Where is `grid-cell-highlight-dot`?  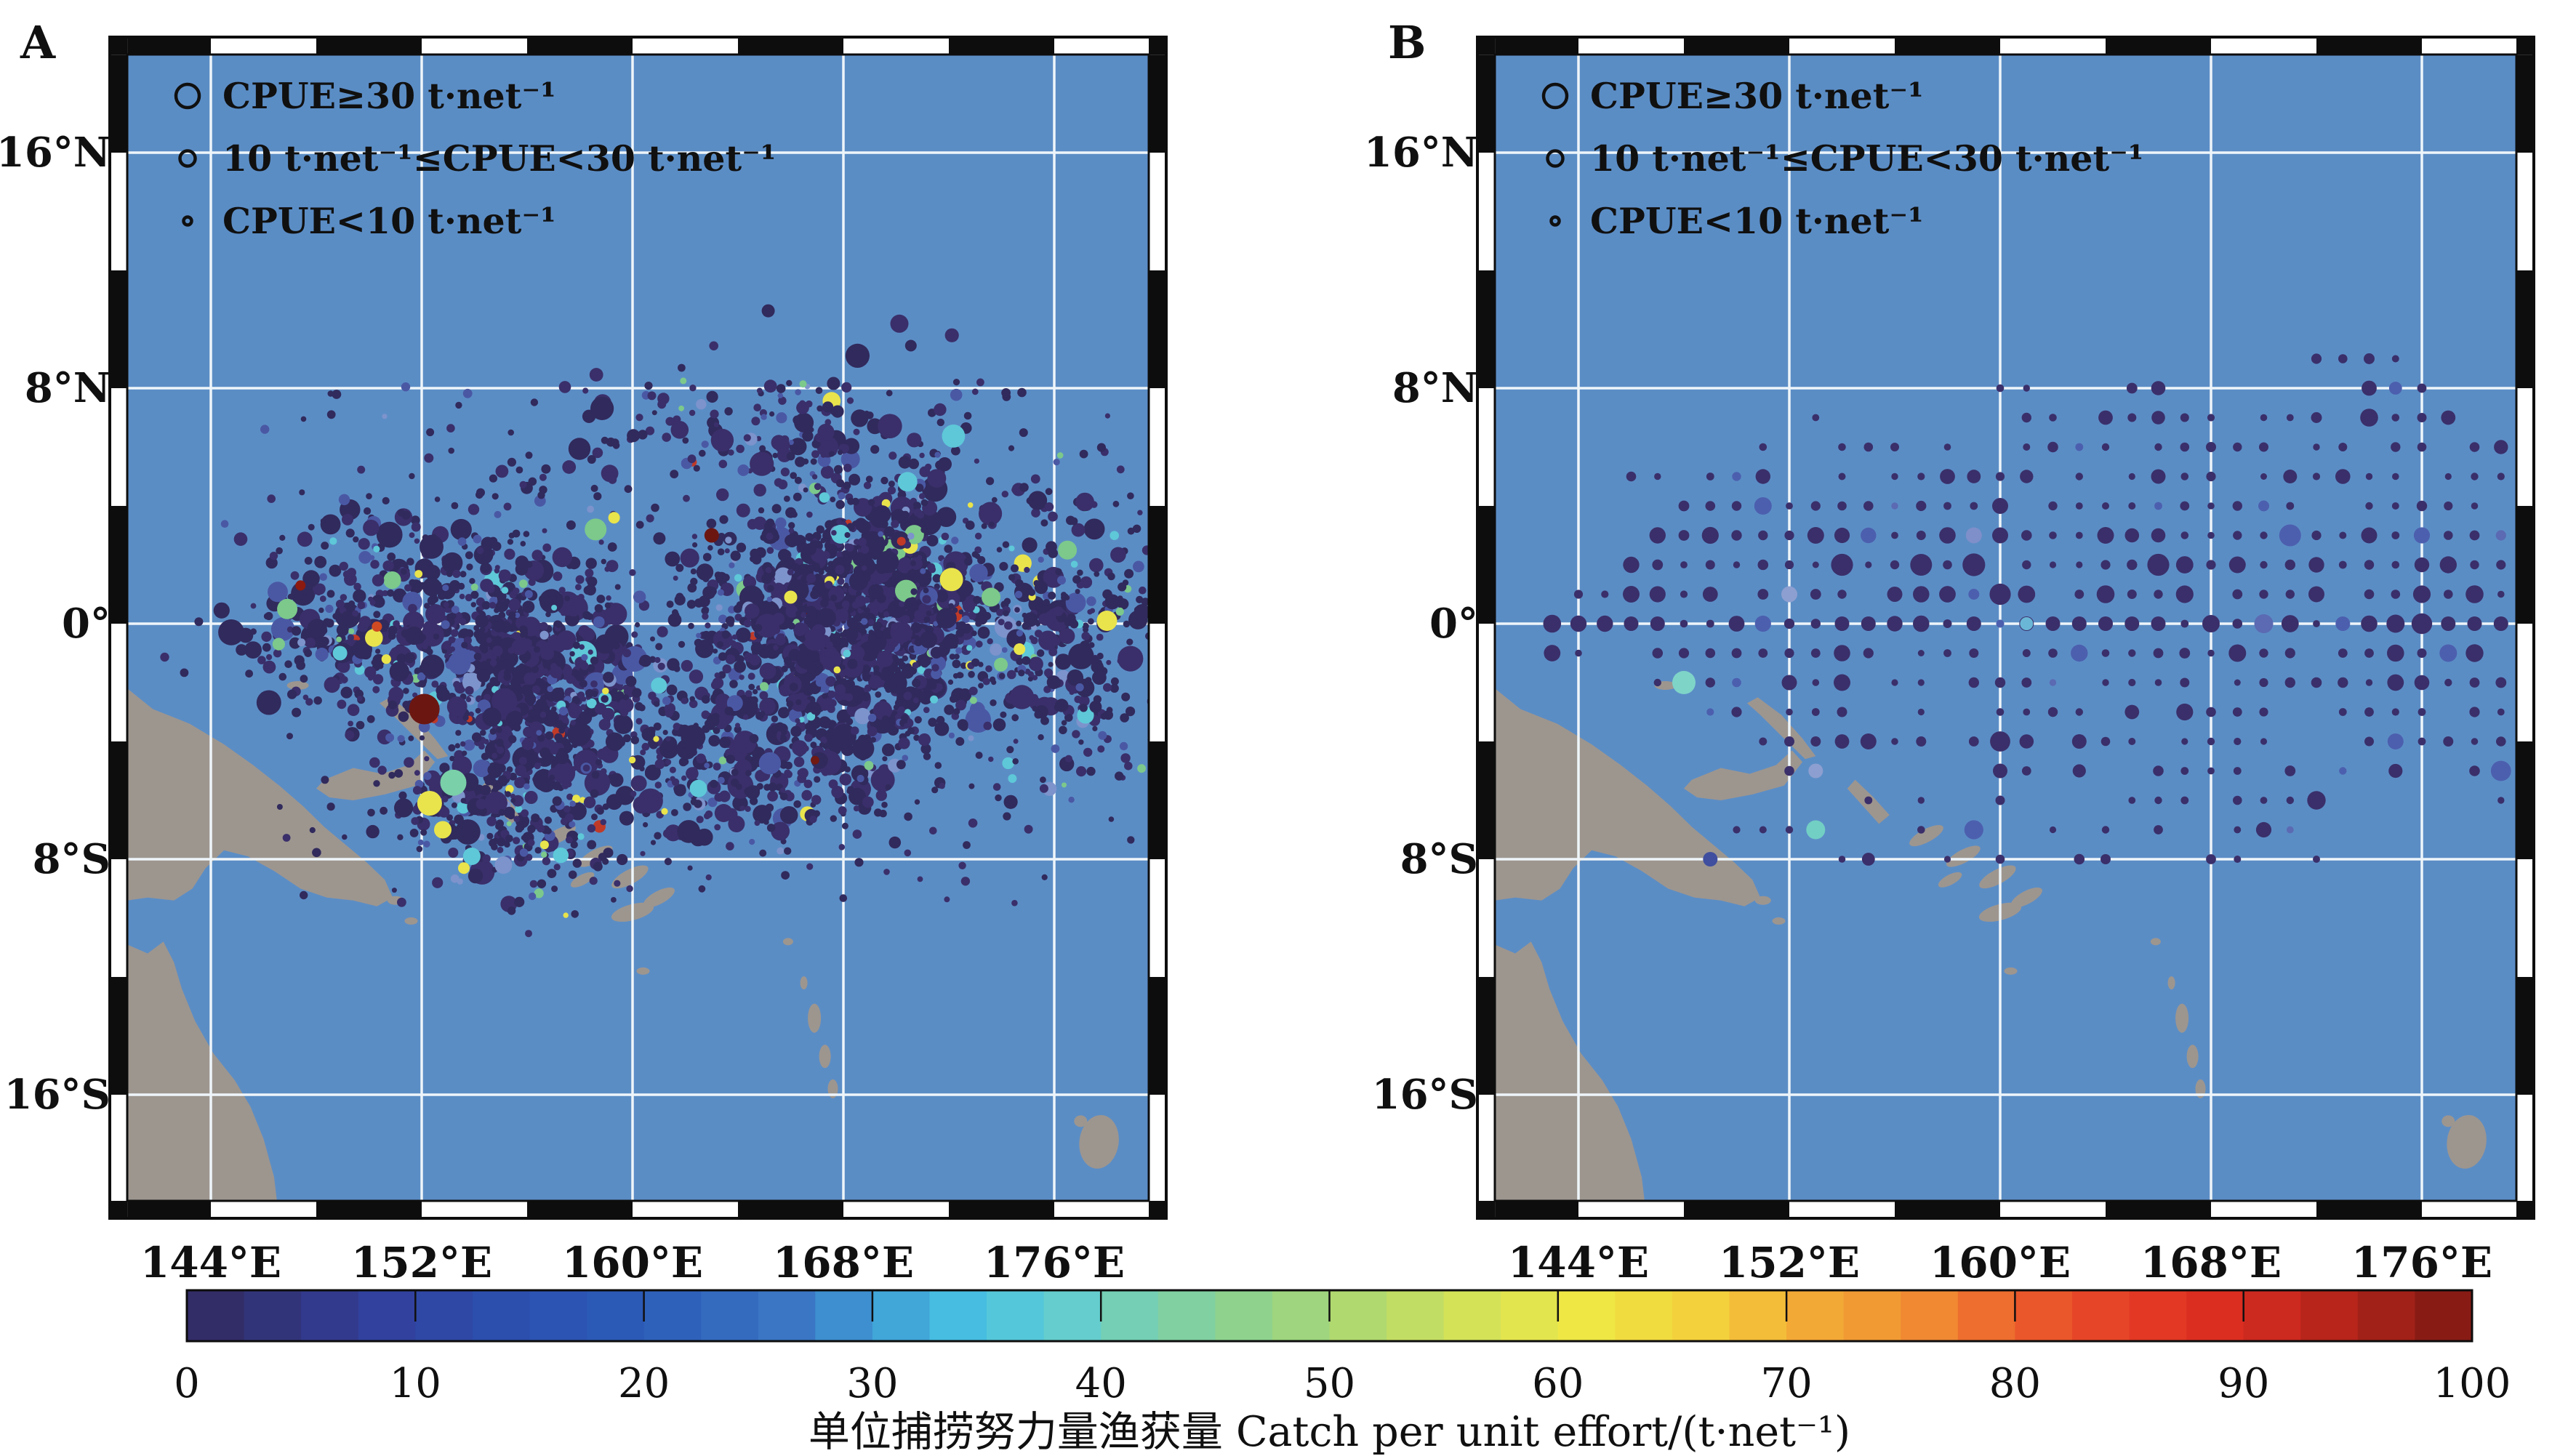 grid-cell-highlight-dot is located at coordinates (1763, 506).